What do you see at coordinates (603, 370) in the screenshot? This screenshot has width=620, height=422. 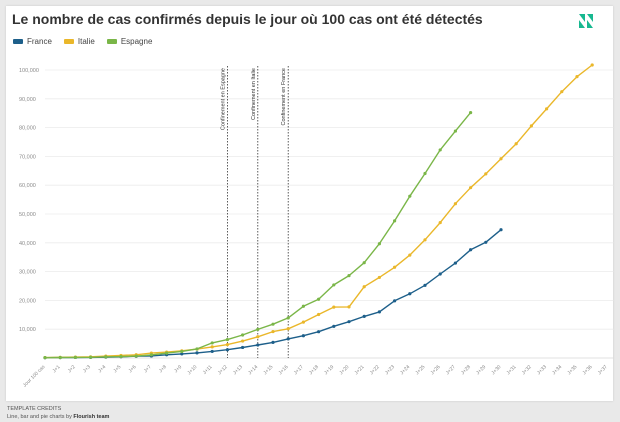 I see `x-tick-label: J+37` at bounding box center [603, 370].